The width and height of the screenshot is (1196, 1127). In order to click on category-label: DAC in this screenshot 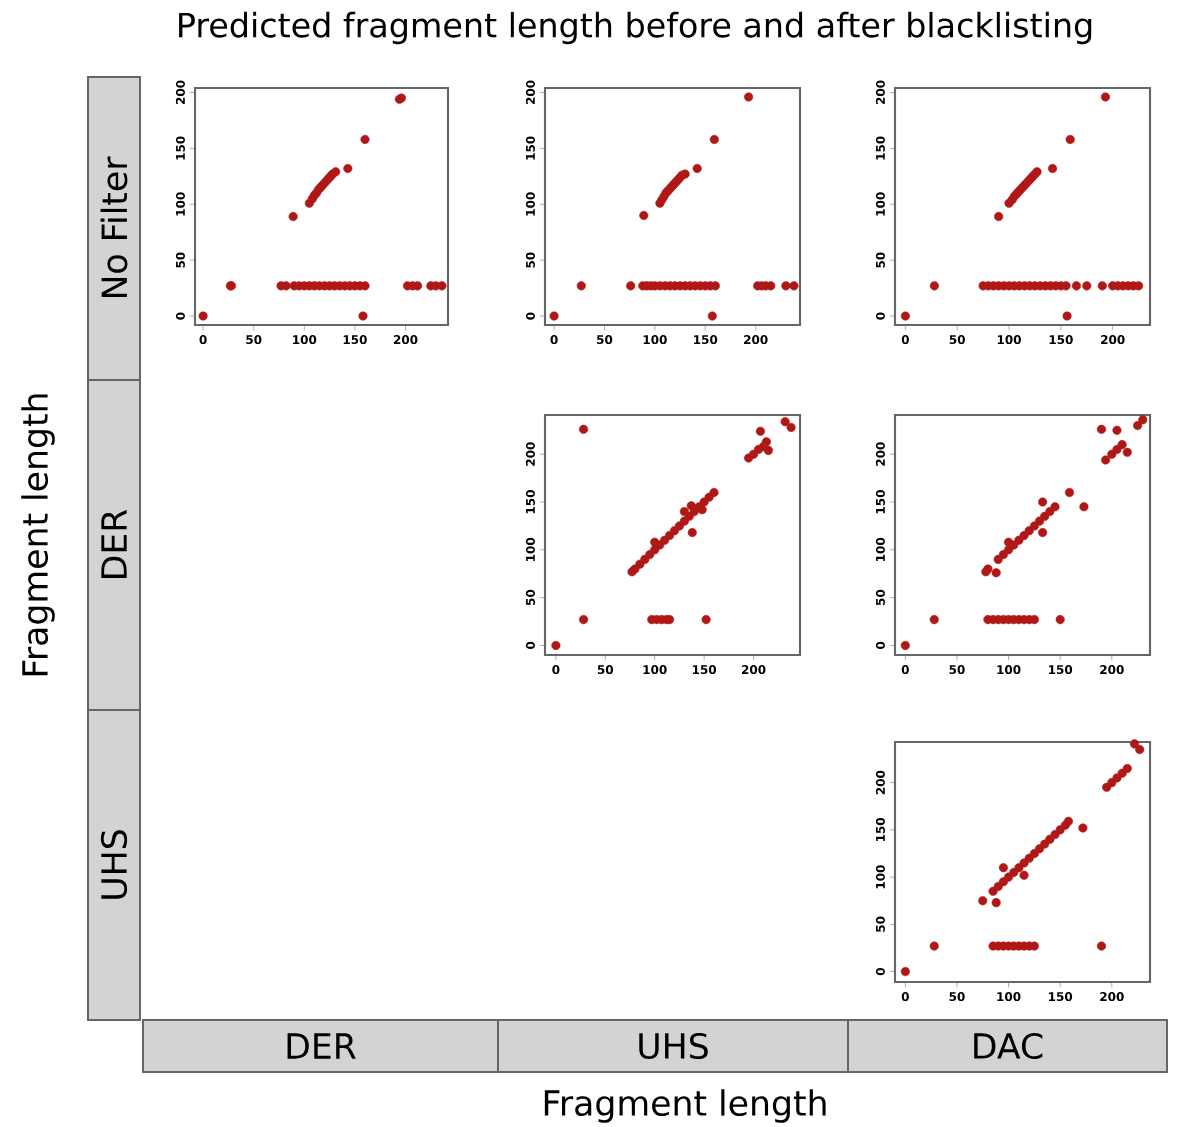, I will do `click(1008, 1046)`.